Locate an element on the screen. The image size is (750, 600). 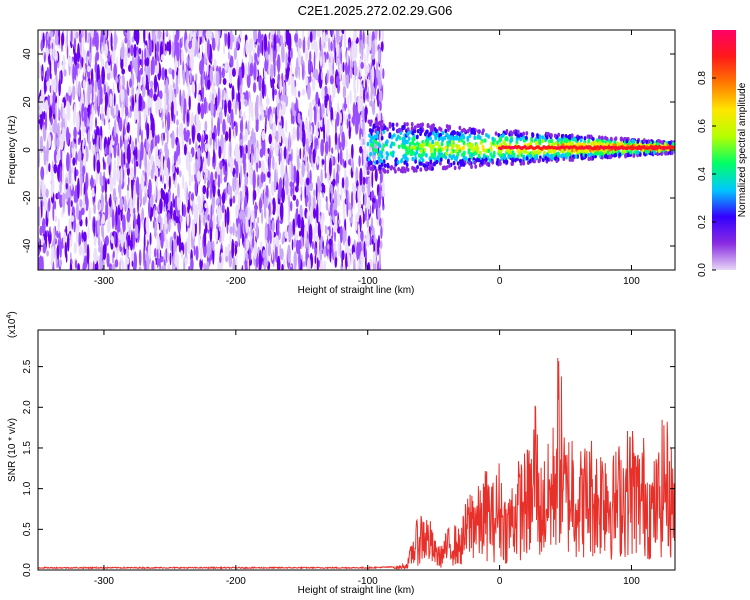
snr-x-tick-label: -300 is located at coordinates (104, 581).